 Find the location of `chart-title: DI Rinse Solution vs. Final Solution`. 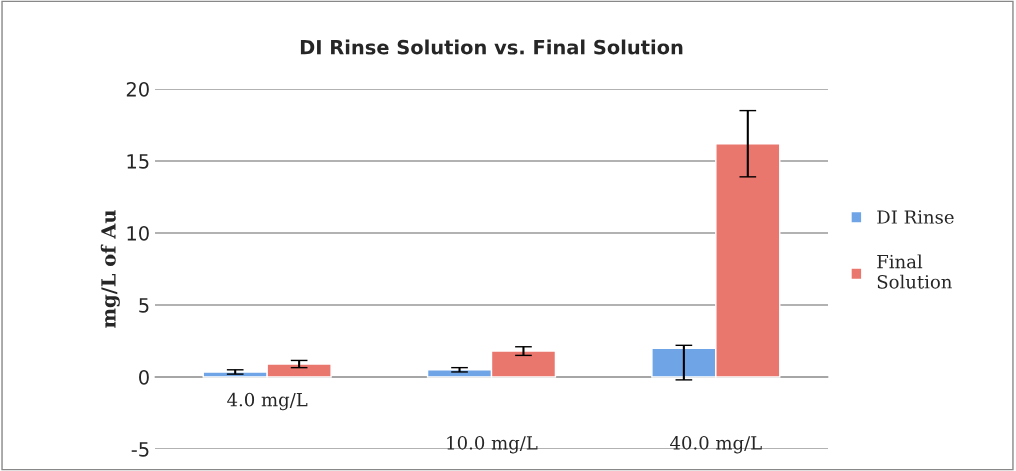

chart-title: DI Rinse Solution vs. Final Solution is located at coordinates (491, 47).